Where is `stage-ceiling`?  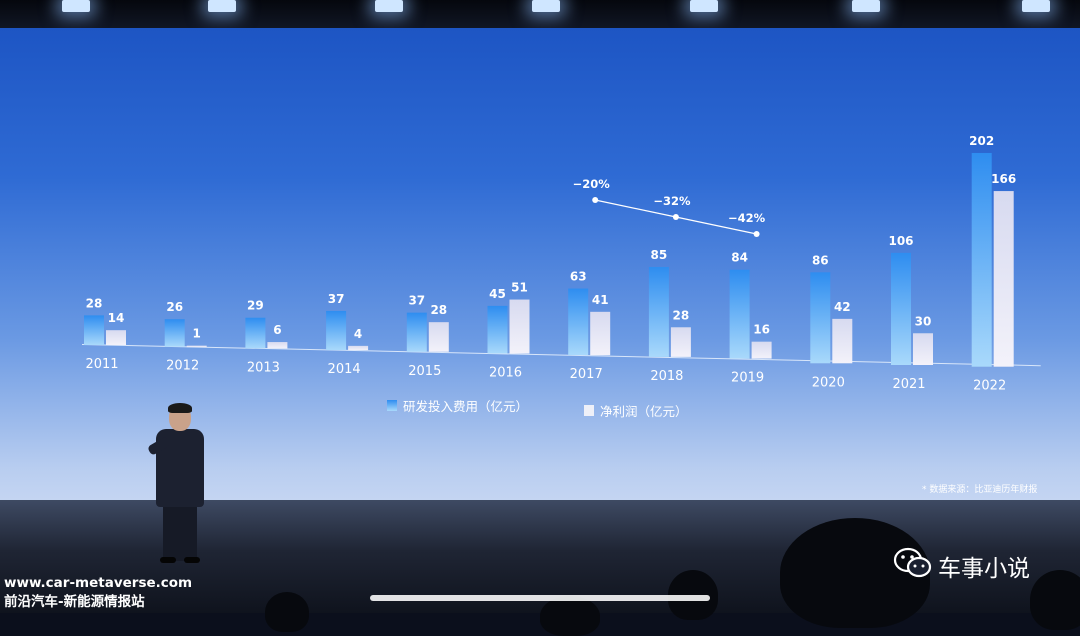 stage-ceiling is located at coordinates (540, 15).